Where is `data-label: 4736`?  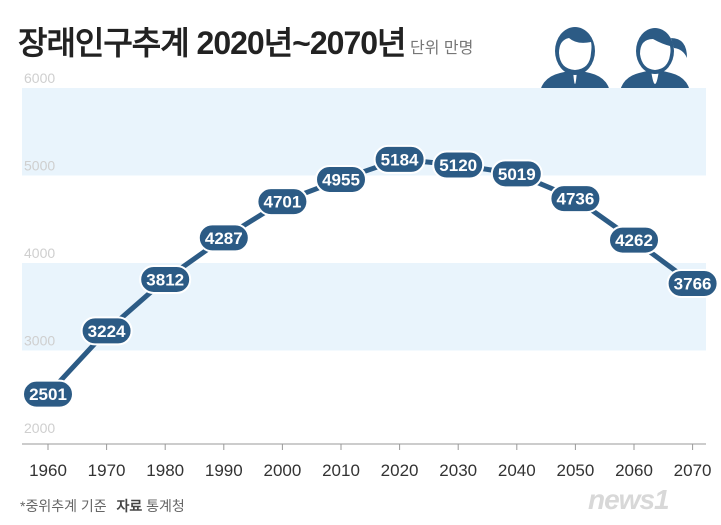
data-label: 4736 is located at coordinates (575, 199).